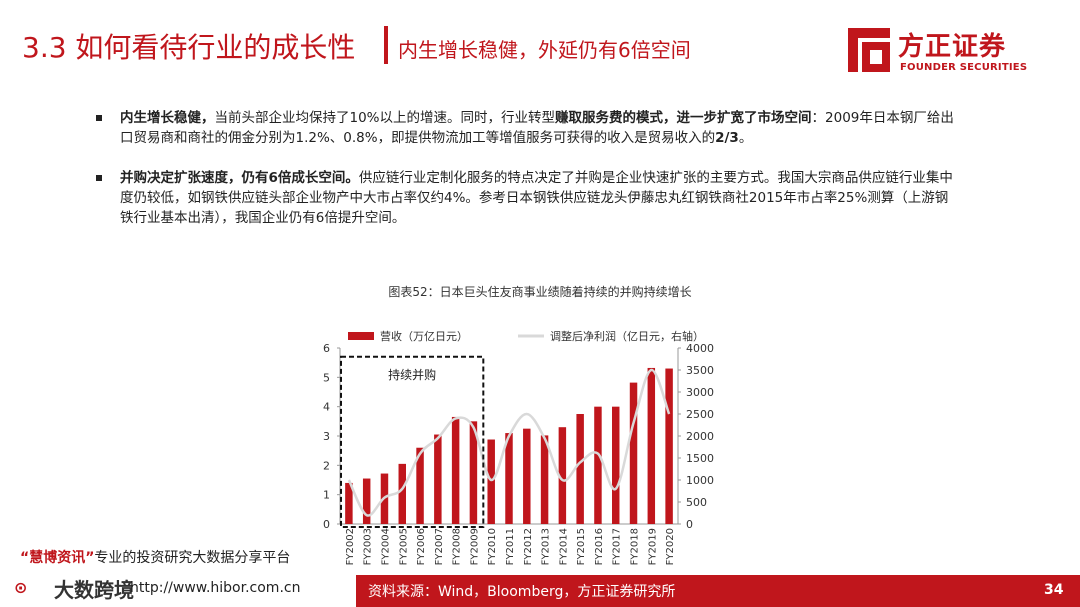 Image resolution: width=1080 pixels, height=607 pixels. Describe the element at coordinates (727, 138) in the screenshot. I see `bullet-bold: 2/3` at that location.